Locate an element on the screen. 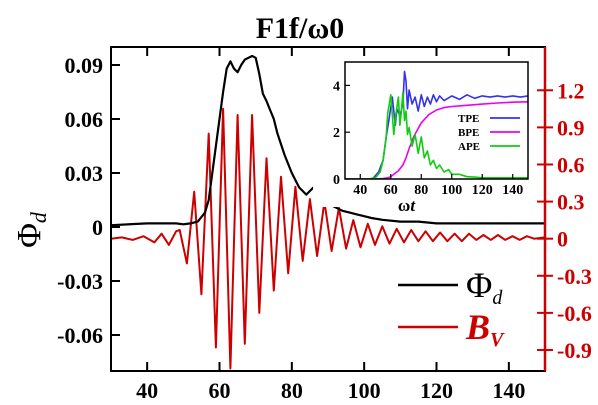 The height and width of the screenshot is (405, 598). right-y-tick-label: 0.6 is located at coordinates (571, 164).